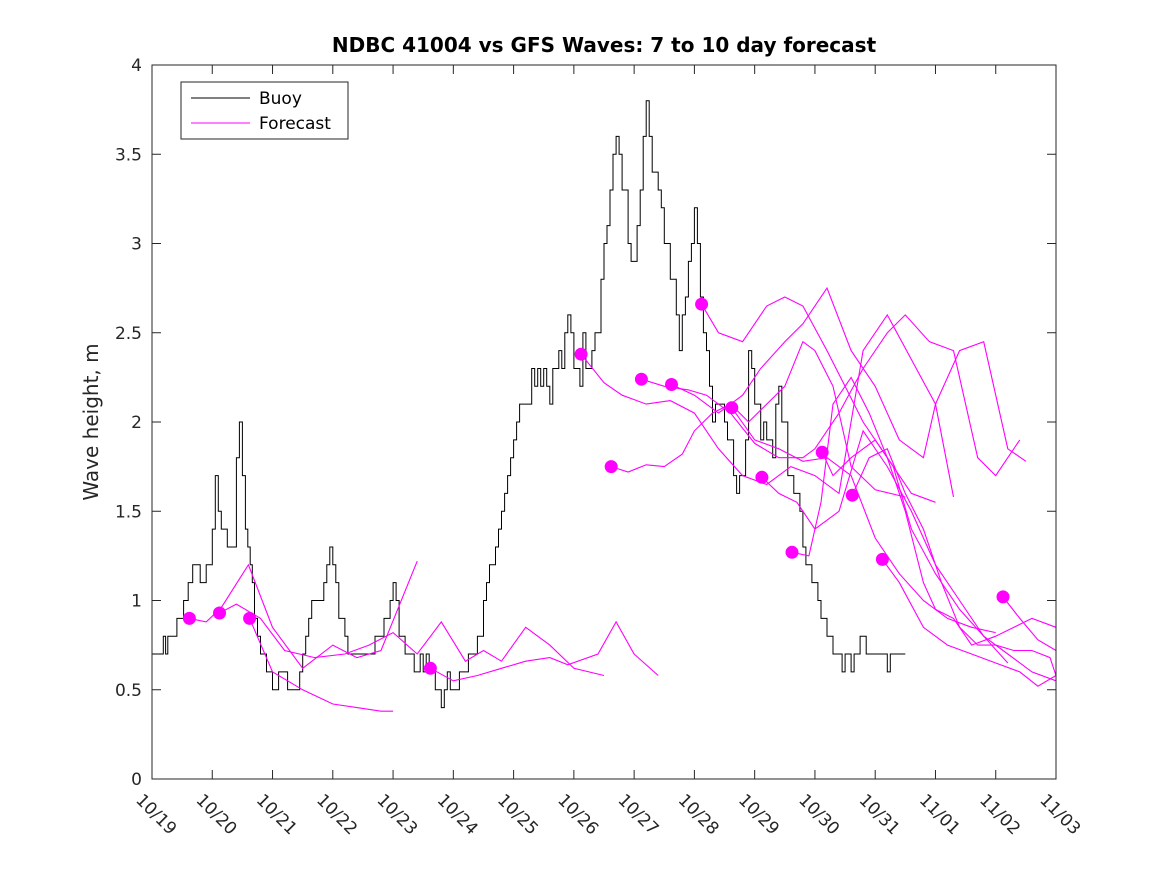 Image resolution: width=1167 pixels, height=875 pixels. Describe the element at coordinates (280, 99) in the screenshot. I see `legend-buoy-label: Buoy` at that location.